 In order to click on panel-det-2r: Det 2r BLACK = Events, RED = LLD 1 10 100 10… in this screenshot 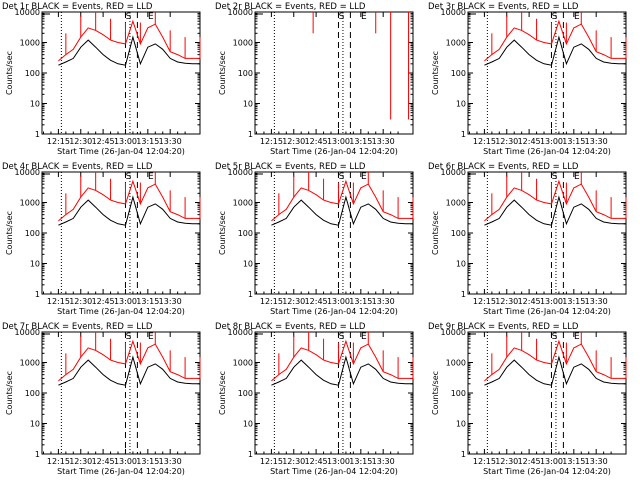, I will do `click(314, 79)`.